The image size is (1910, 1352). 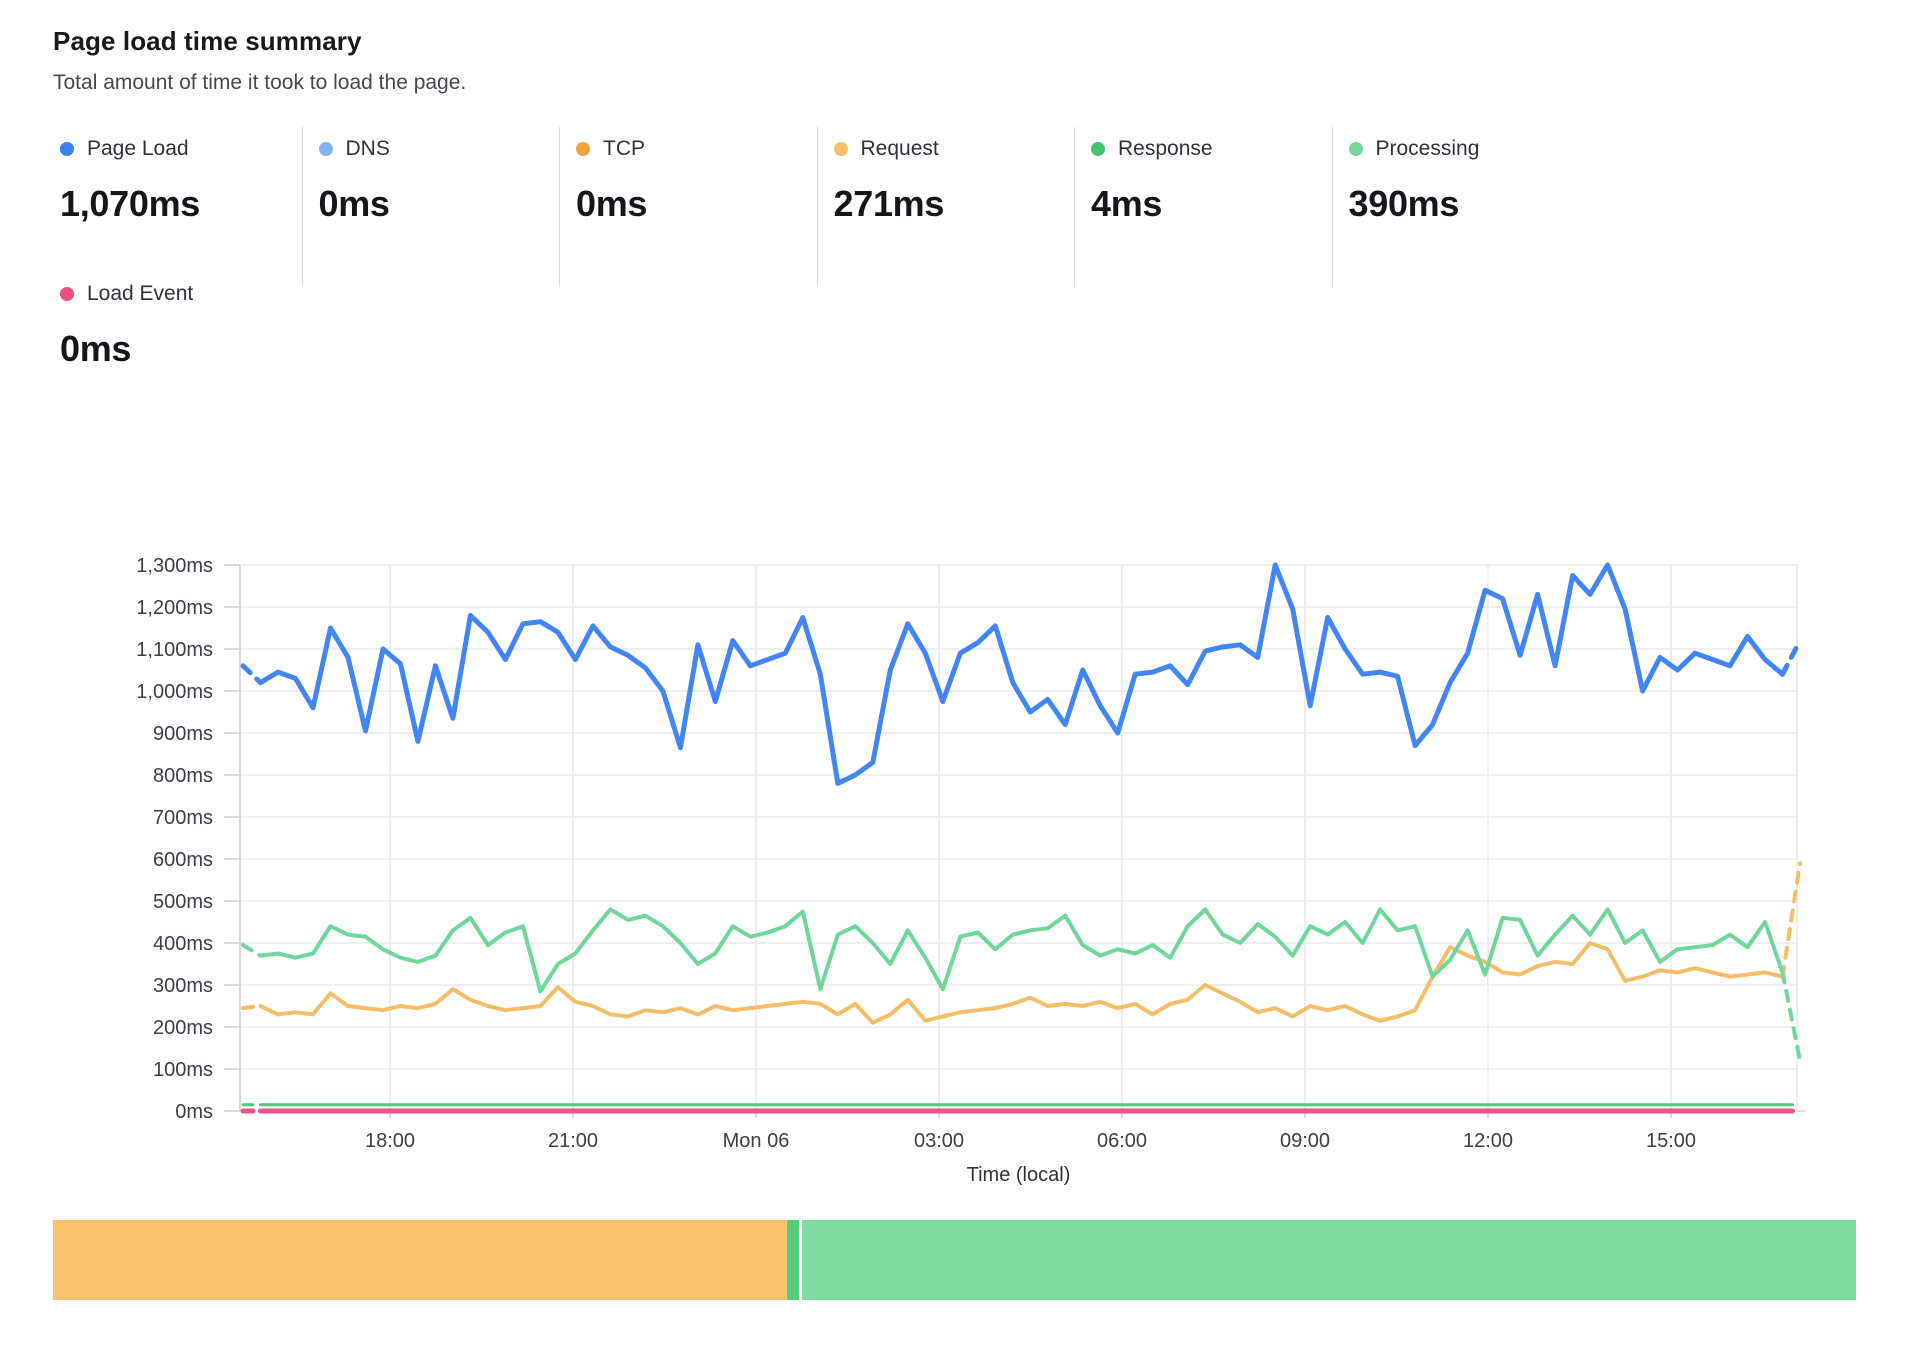 What do you see at coordinates (1098, 149) in the screenshot?
I see `response-legend-dot` at bounding box center [1098, 149].